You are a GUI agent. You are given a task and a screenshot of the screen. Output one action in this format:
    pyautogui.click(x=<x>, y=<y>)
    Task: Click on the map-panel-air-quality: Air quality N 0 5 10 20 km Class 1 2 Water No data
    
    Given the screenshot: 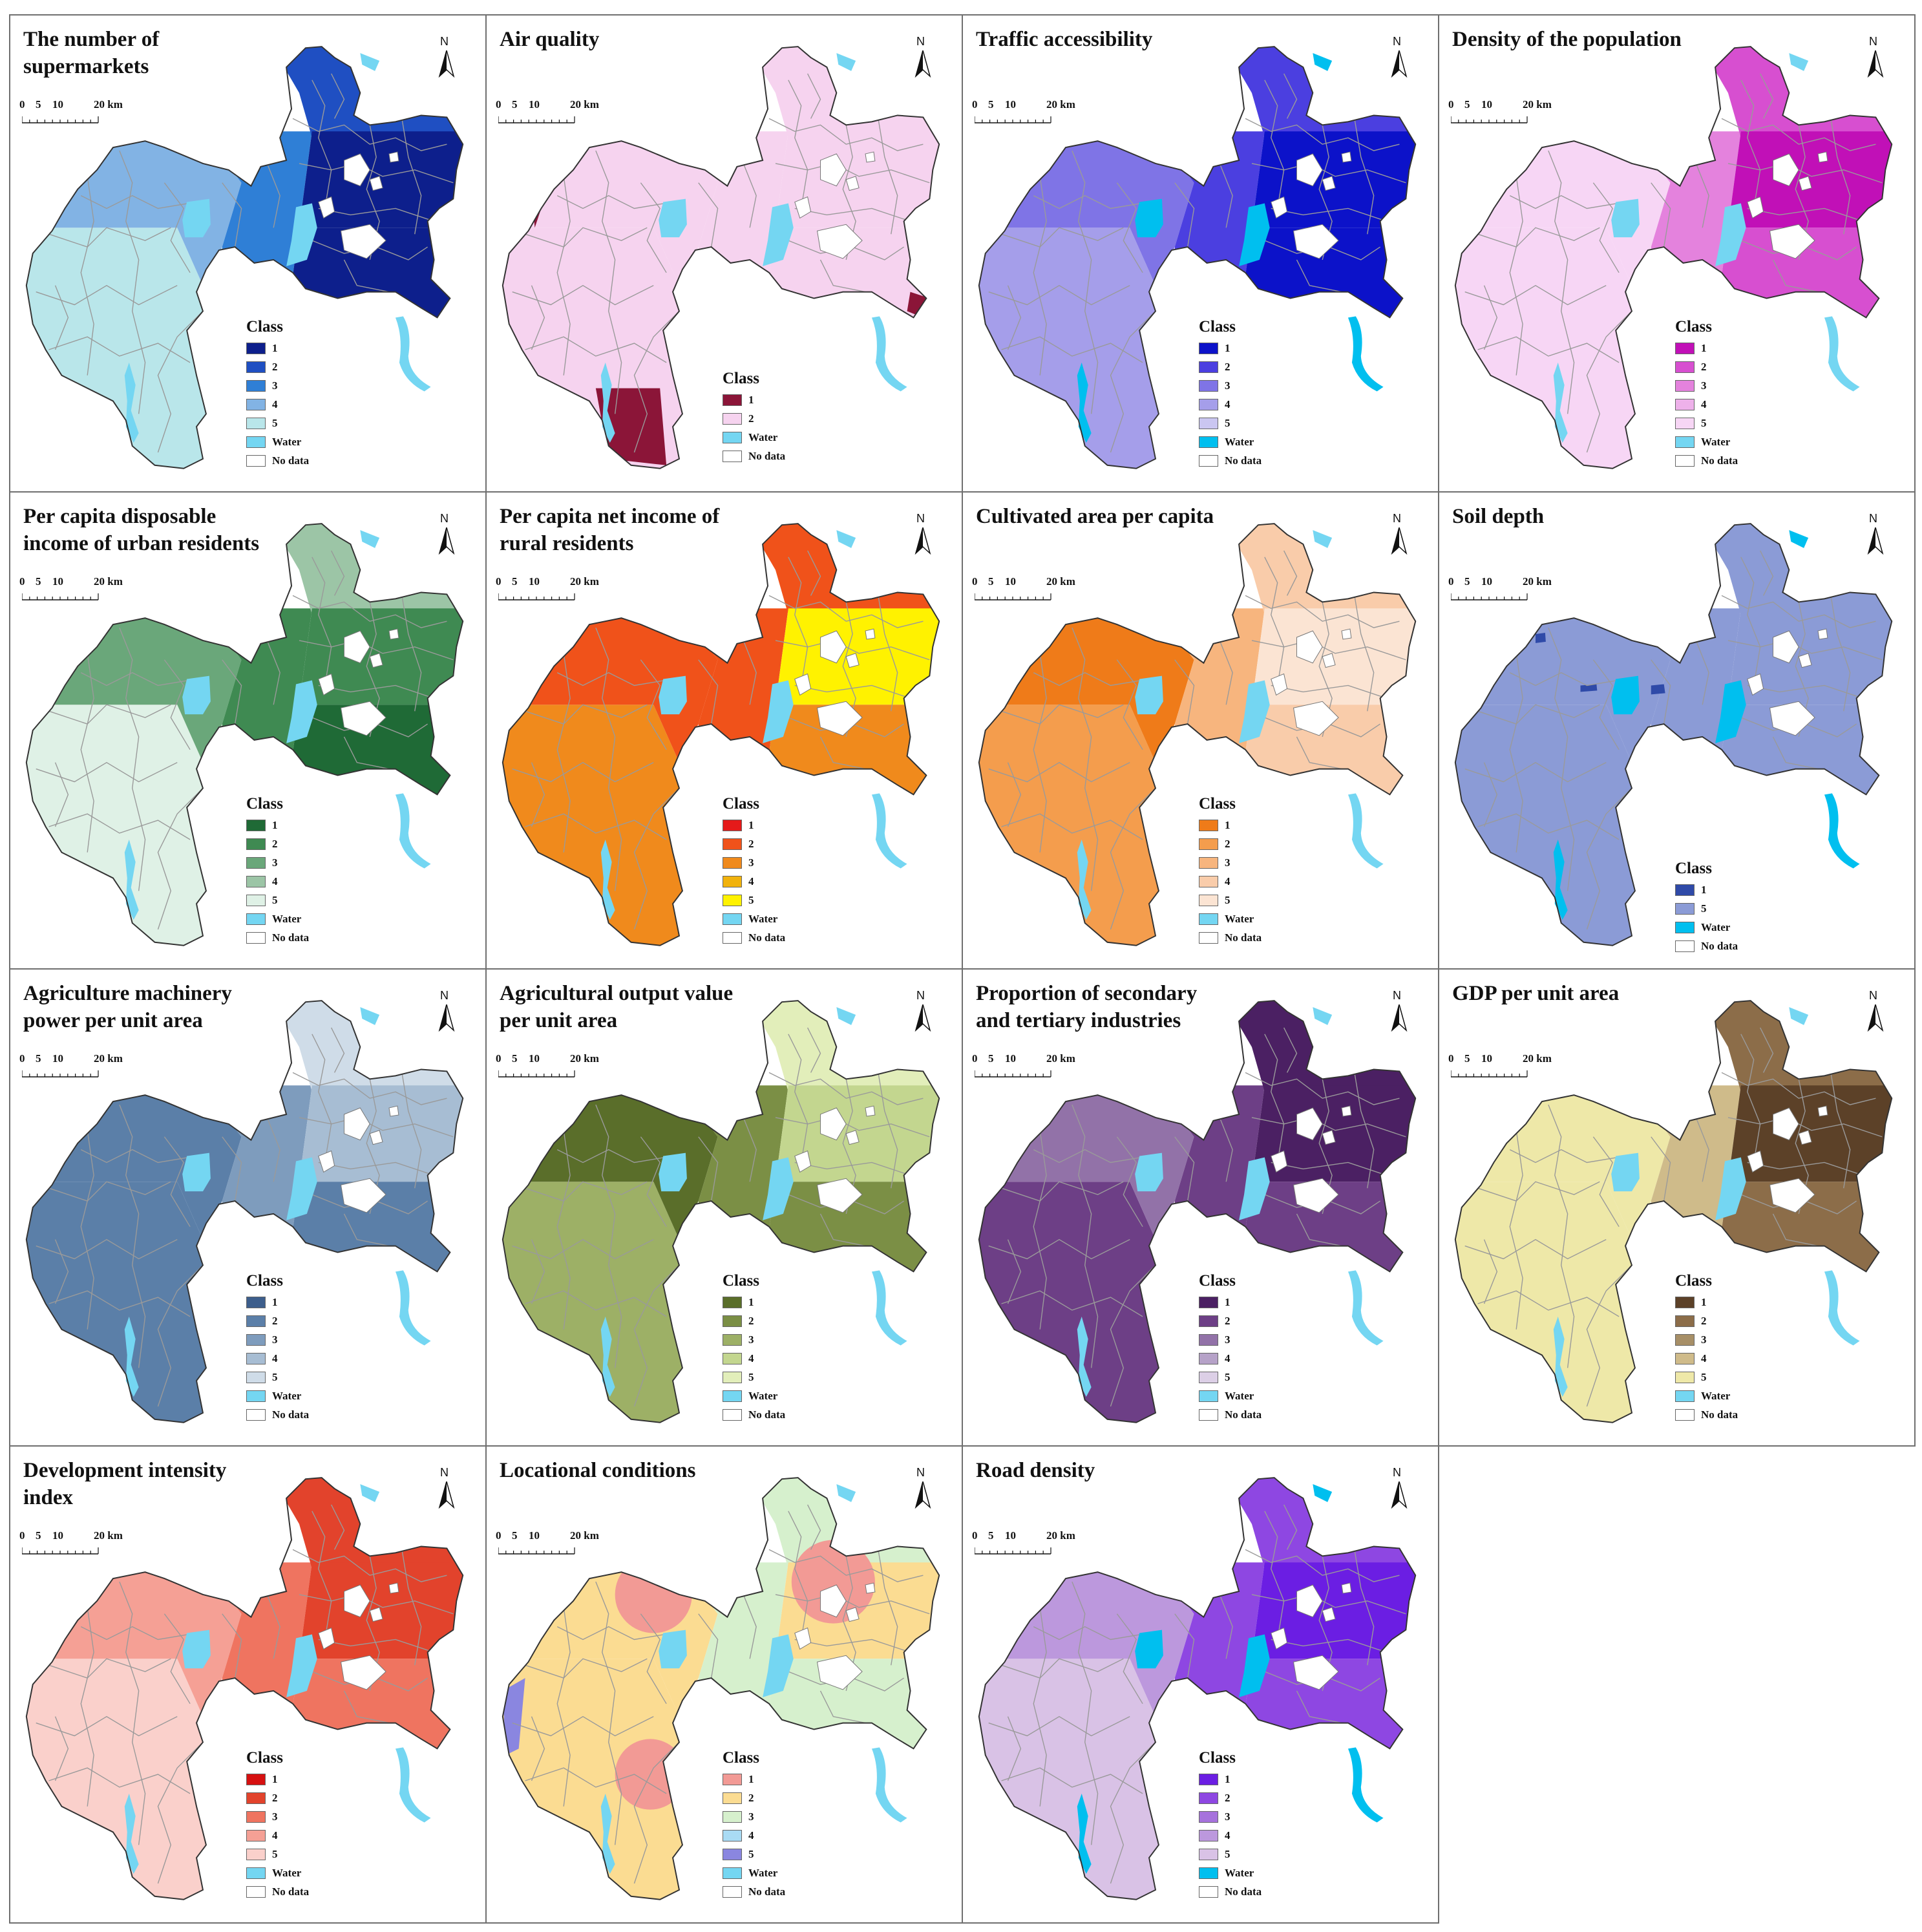 What is the action you would take?
    pyautogui.click(x=724, y=254)
    